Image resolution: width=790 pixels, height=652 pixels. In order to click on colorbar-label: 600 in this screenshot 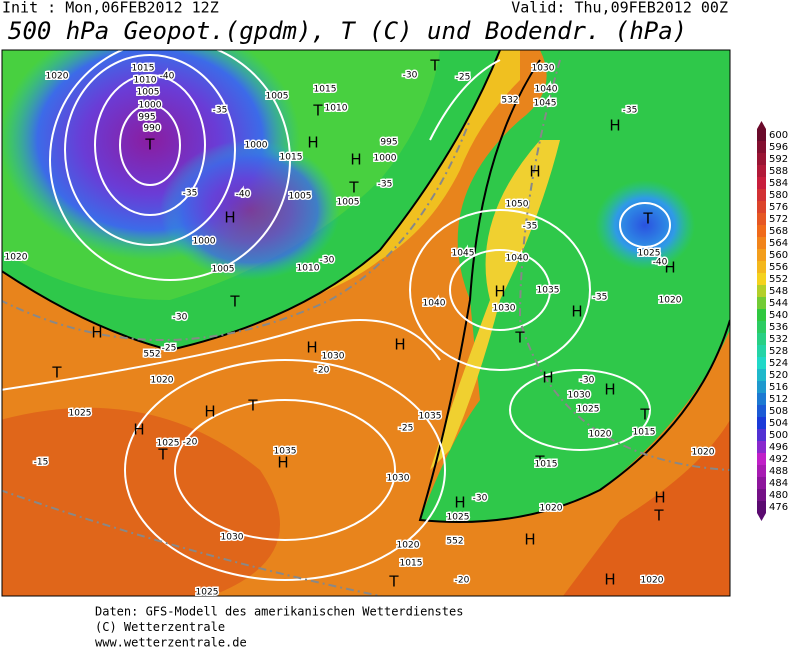, I will do `click(778, 135)`.